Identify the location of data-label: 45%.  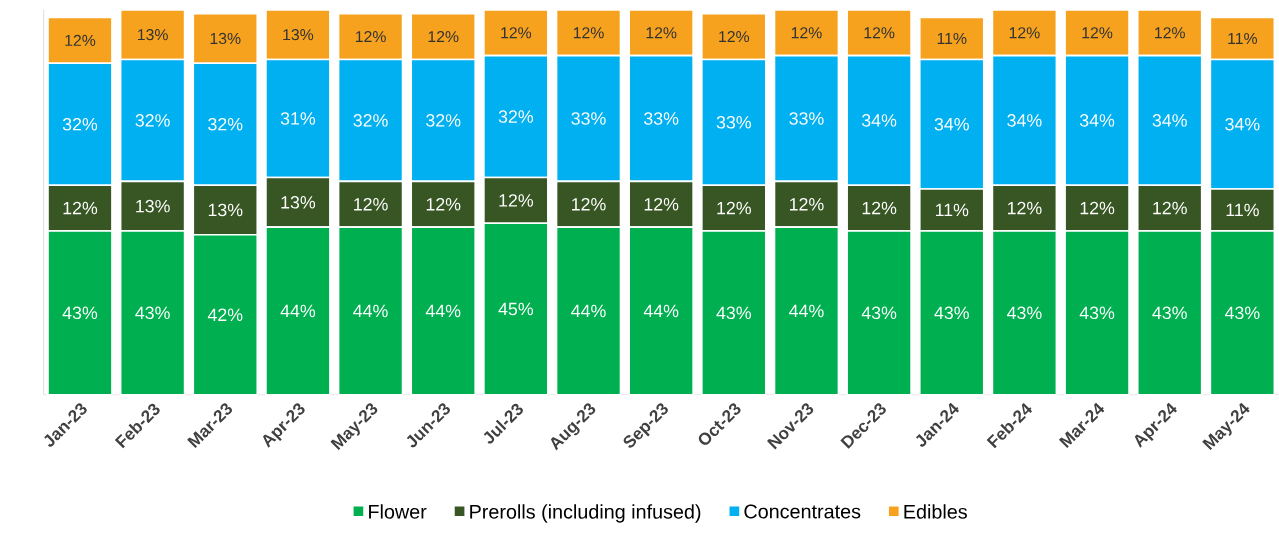
(516, 309).